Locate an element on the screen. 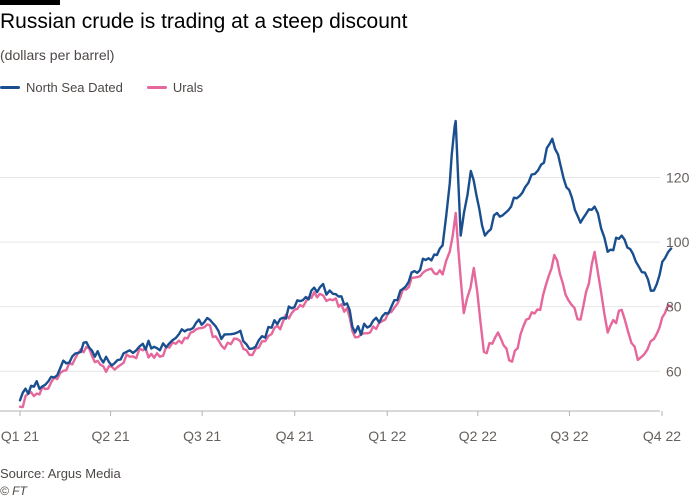 The height and width of the screenshot is (500, 700). legend-item-urals: Urals is located at coordinates (175, 87).